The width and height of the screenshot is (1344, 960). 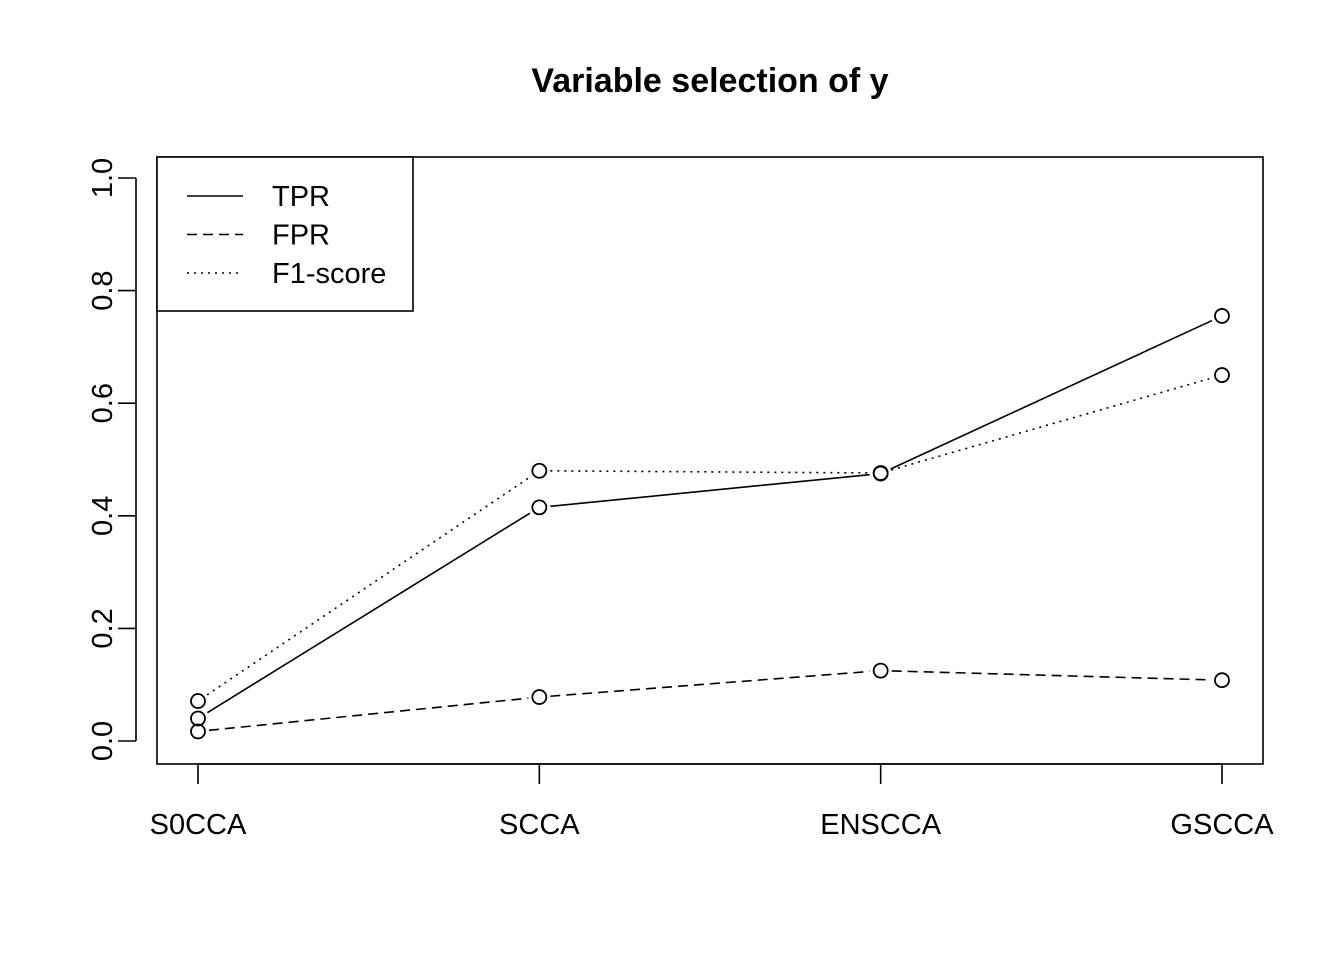 What do you see at coordinates (881, 825) in the screenshot?
I see `x-tick-label: ENSCCA` at bounding box center [881, 825].